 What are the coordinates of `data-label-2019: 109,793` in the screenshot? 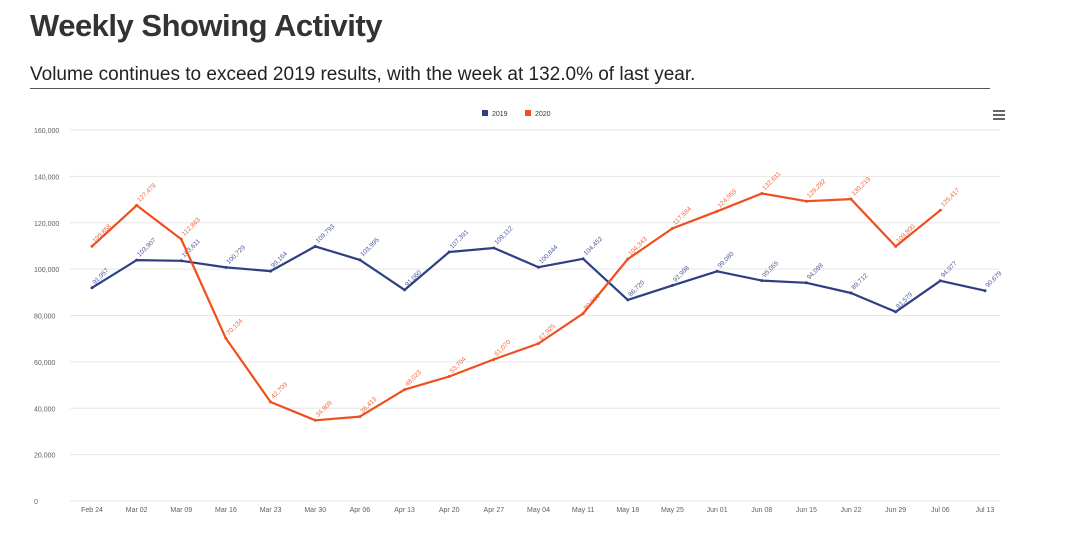 It's located at (326, 234).